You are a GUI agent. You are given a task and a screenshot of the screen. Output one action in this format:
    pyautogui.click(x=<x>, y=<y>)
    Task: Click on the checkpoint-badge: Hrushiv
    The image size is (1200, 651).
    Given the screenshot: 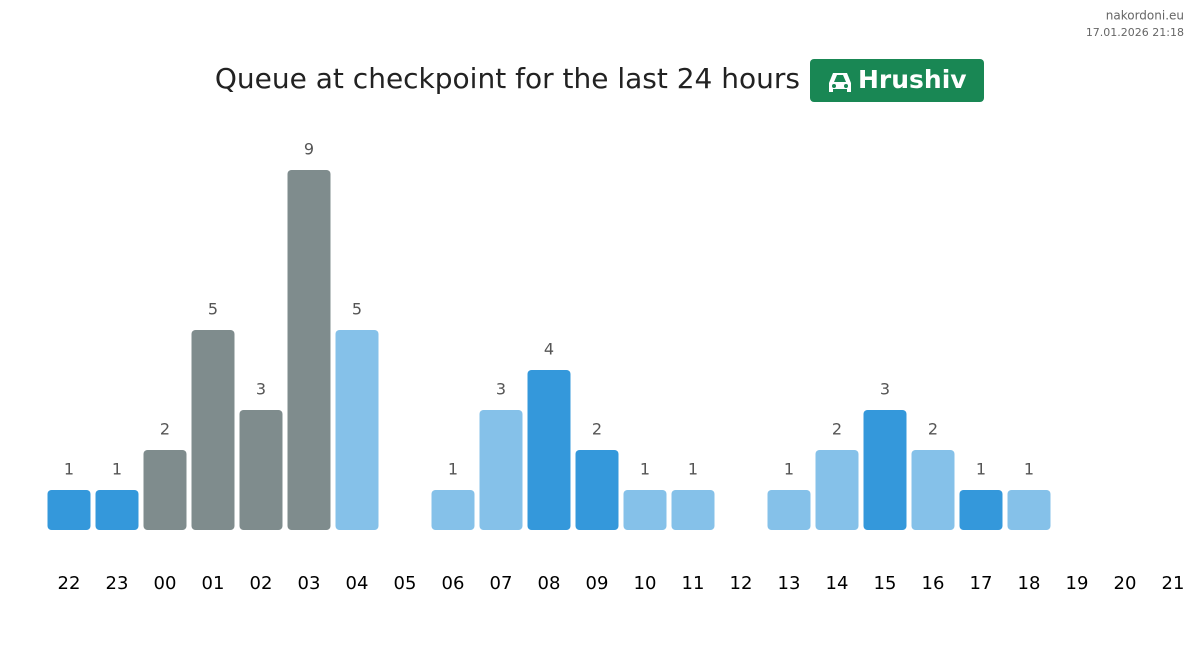 What is the action you would take?
    pyautogui.click(x=897, y=80)
    